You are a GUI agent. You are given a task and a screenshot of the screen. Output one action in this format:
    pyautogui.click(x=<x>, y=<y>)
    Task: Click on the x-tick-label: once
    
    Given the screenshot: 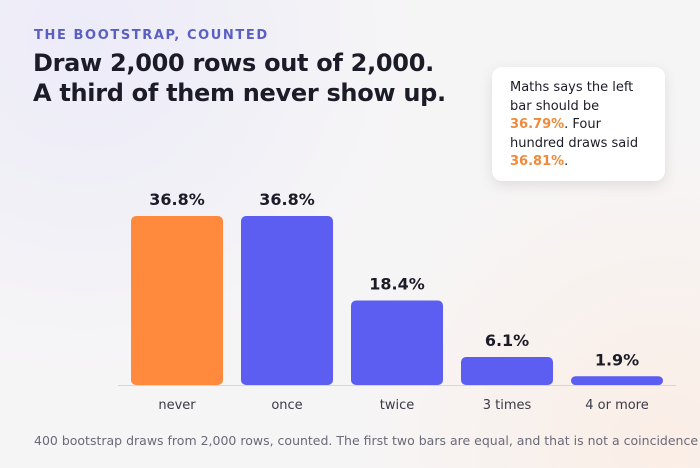 What is the action you would take?
    pyautogui.click(x=286, y=405)
    